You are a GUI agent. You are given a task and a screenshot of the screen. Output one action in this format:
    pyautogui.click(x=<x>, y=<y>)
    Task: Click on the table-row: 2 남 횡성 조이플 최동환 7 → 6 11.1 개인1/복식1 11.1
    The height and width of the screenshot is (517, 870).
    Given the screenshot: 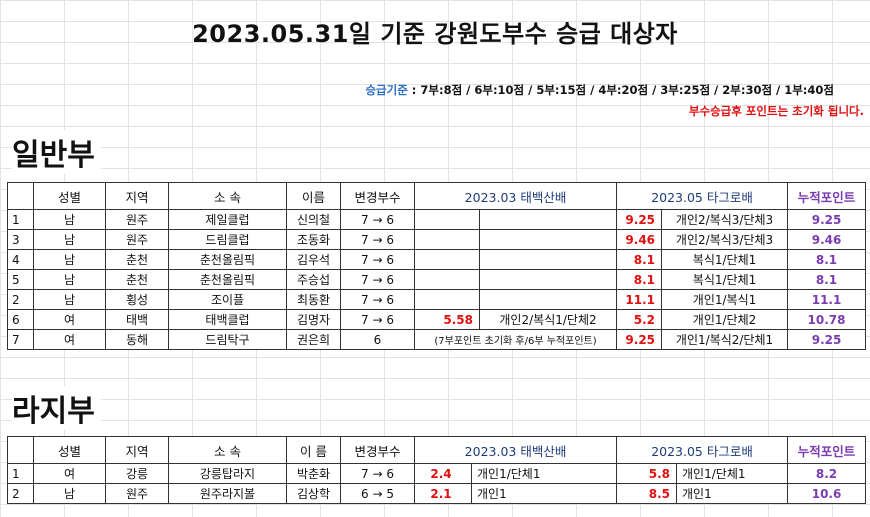 What is the action you would take?
    pyautogui.click(x=437, y=299)
    